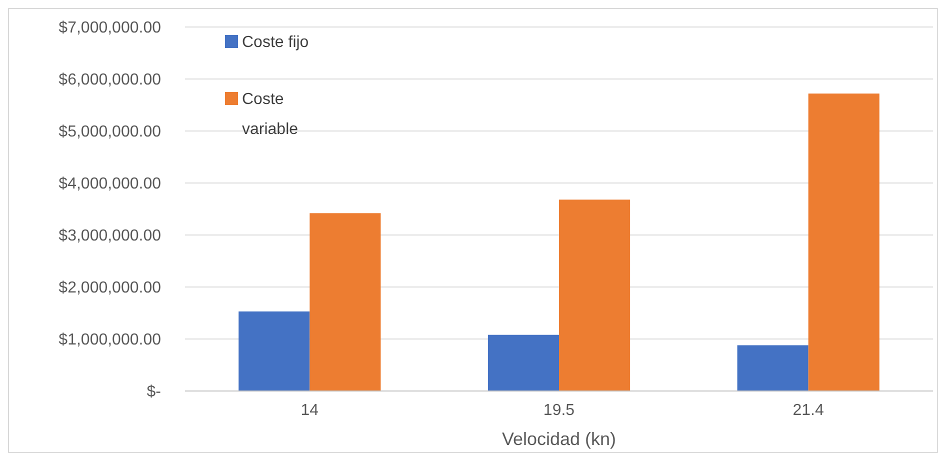  Describe the element at coordinates (153, 392) in the screenshot. I see `y-tick-label: $-` at that location.